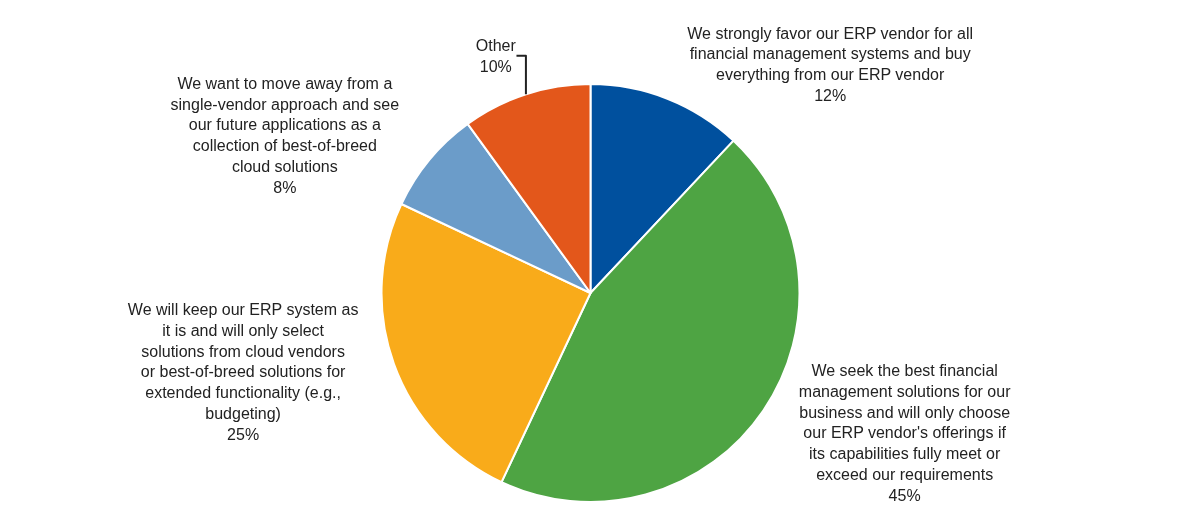 This screenshot has height=521, width=1181. I want to click on data-label: 10%, so click(495, 66).